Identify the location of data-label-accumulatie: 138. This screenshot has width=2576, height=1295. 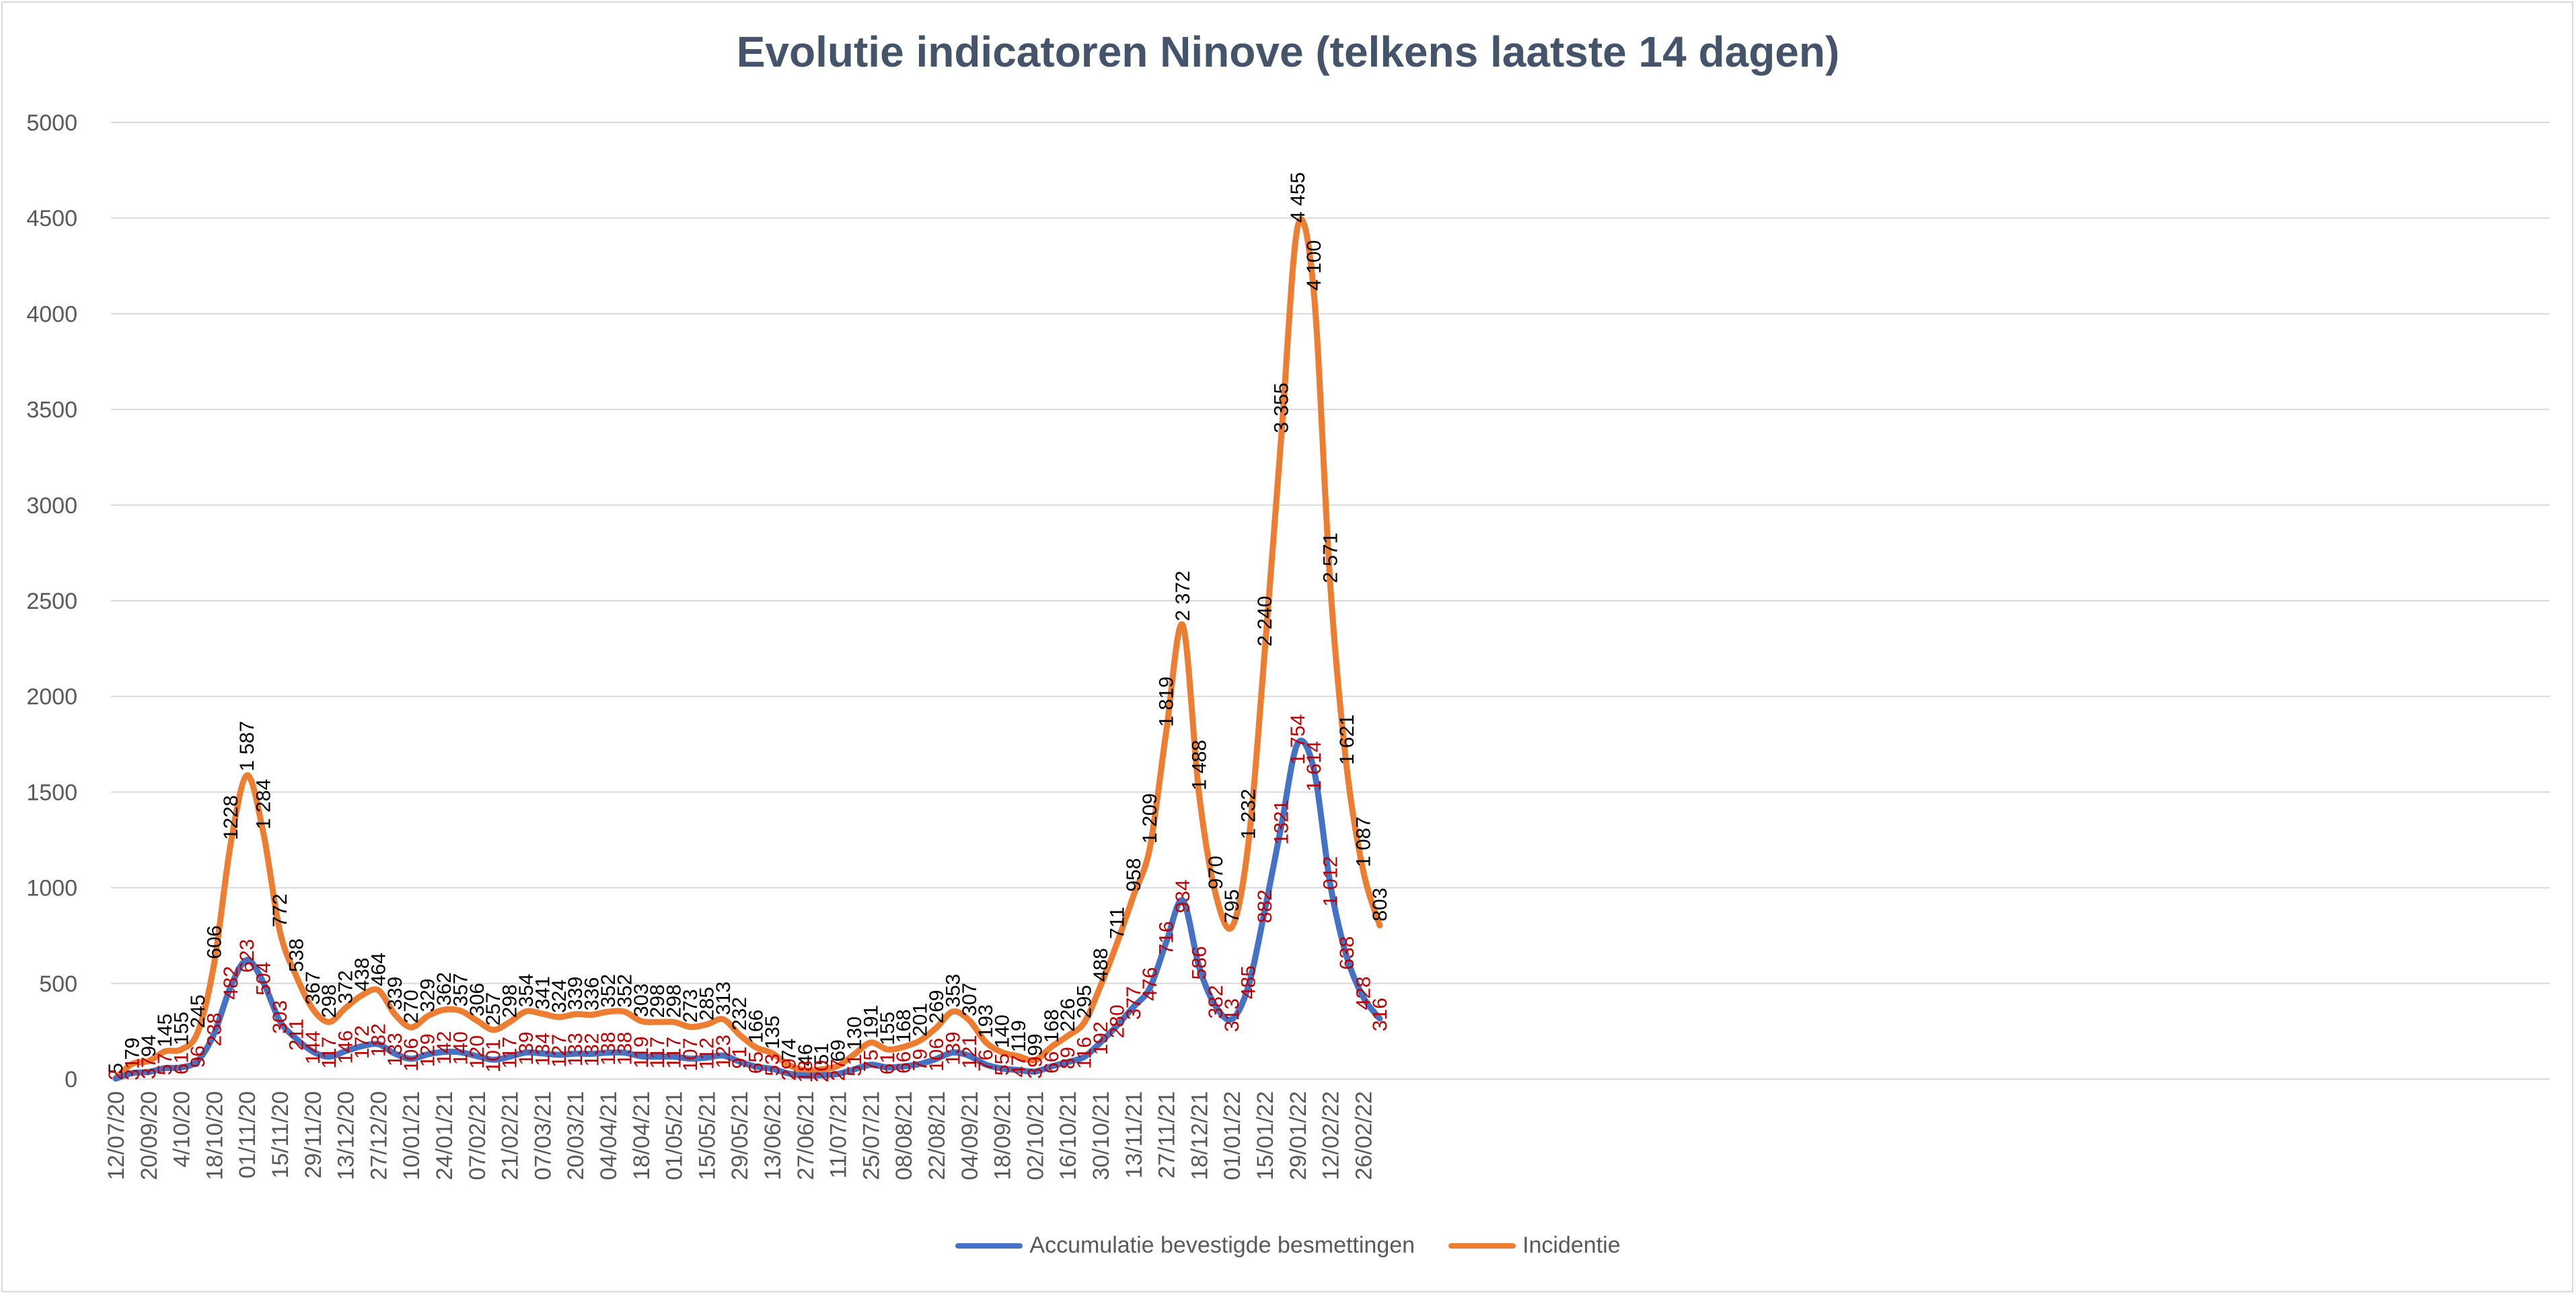
(608, 1049).